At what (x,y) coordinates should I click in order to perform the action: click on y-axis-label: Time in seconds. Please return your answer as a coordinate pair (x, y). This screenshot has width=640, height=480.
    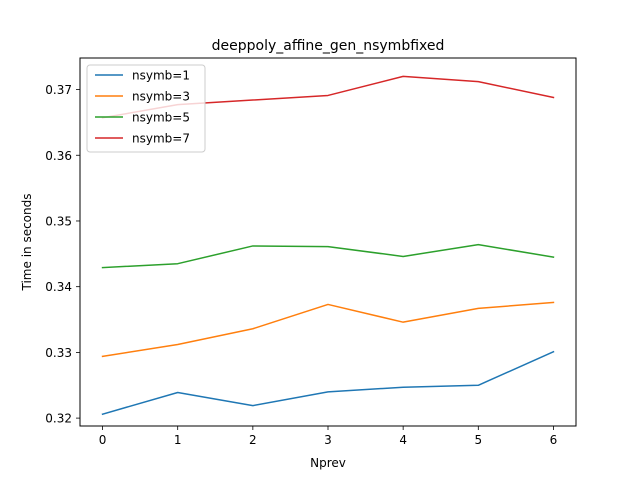
    Looking at the image, I should click on (27, 243).